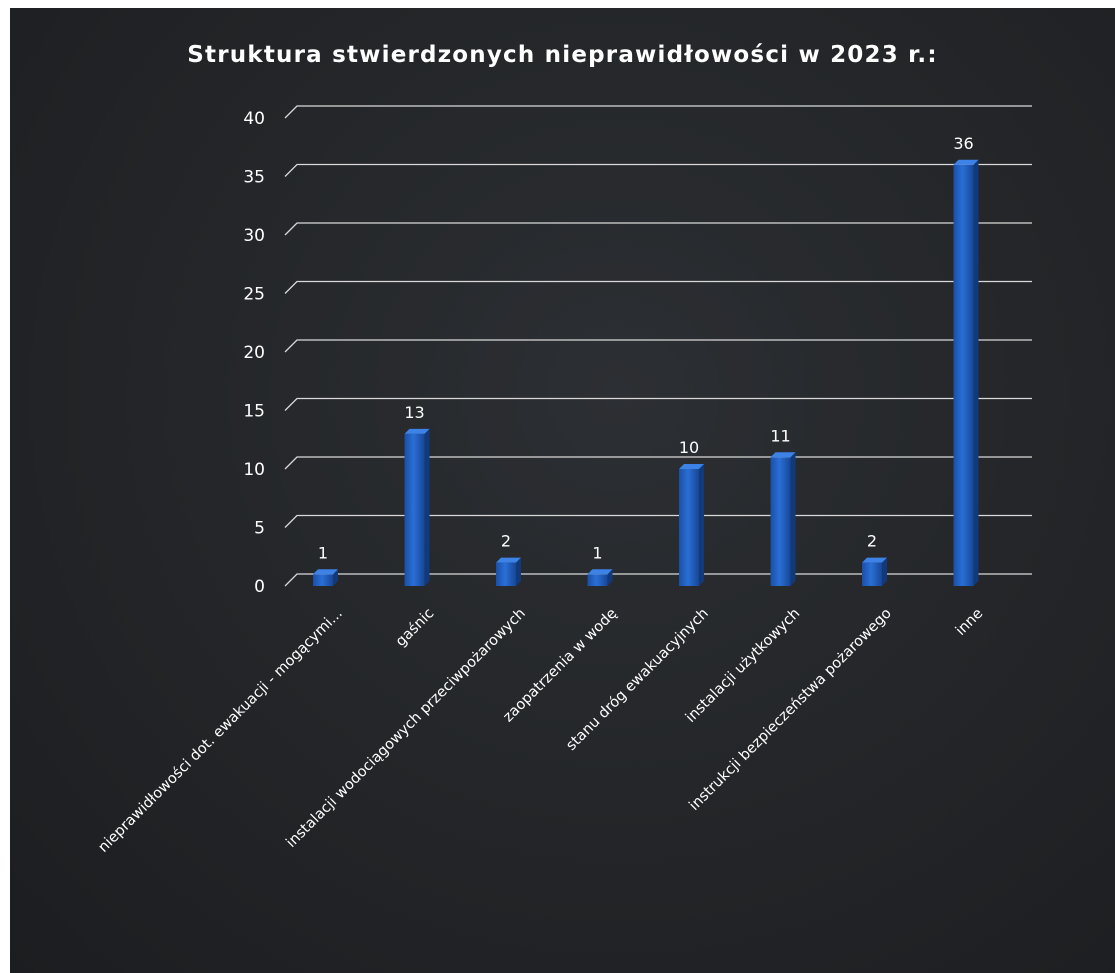  Describe the element at coordinates (254, 470) in the screenshot. I see `y-tick-label: 10` at that location.